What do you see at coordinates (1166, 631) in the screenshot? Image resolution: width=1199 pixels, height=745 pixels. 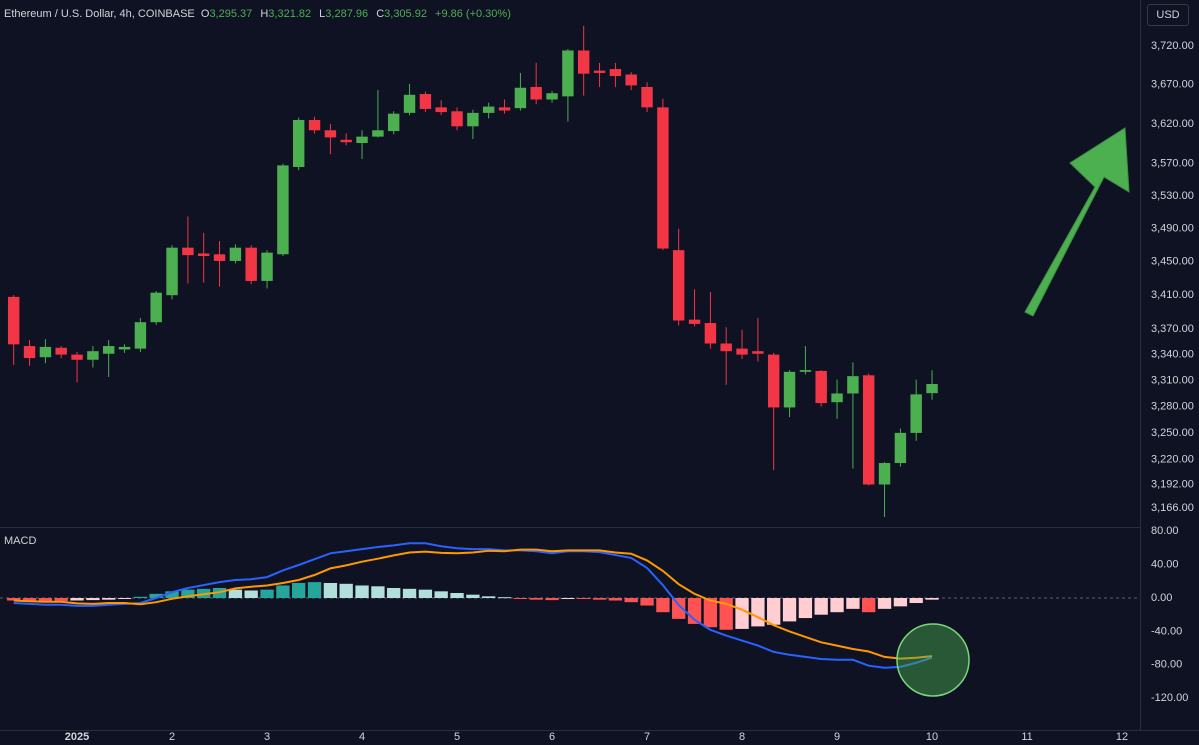 I see `y-tick-label: -40.00` at bounding box center [1166, 631].